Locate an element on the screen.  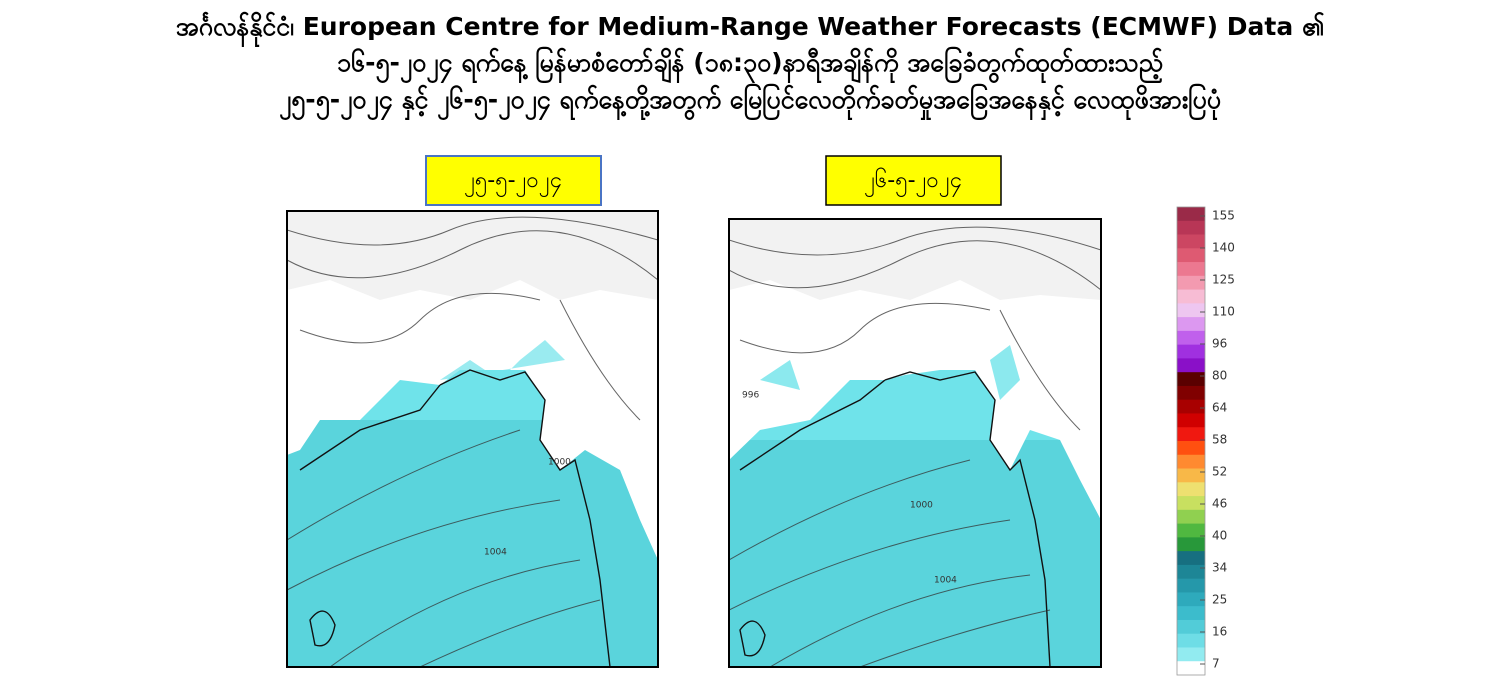
date-label: ၂၆-၅-၂၀၂၄ is located at coordinates (913, 182).